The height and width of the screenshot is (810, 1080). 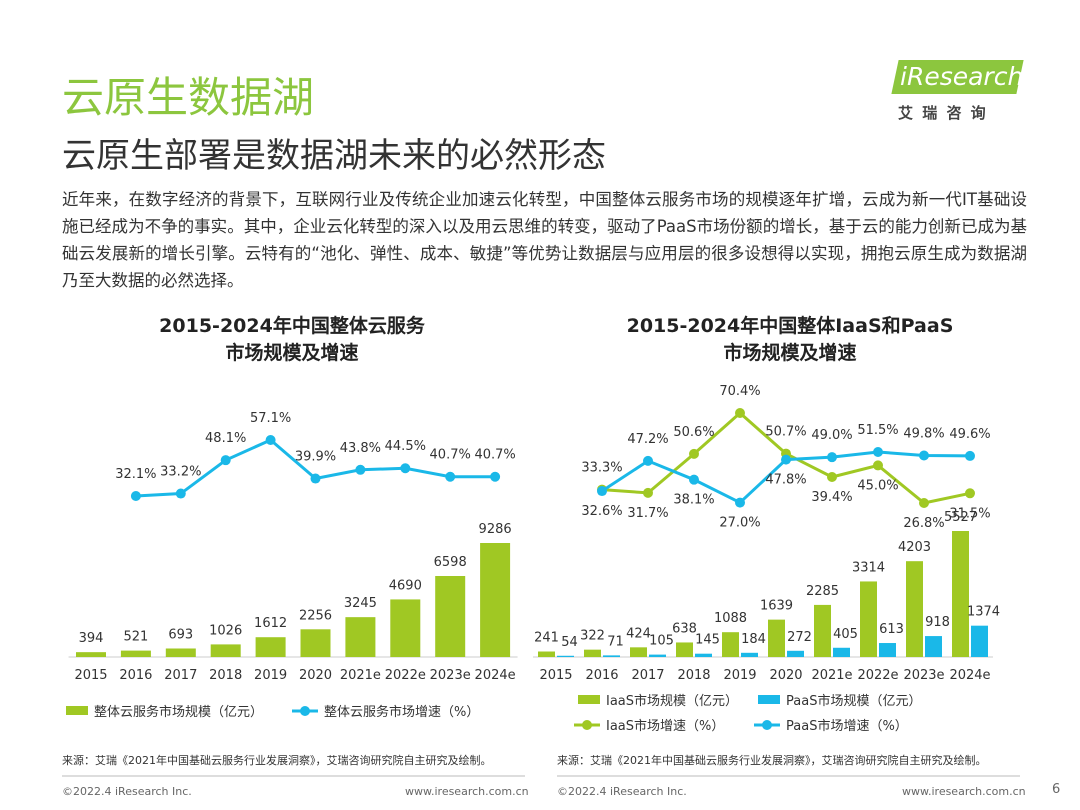 I want to click on line-label: 49.8%, so click(x=923, y=434).